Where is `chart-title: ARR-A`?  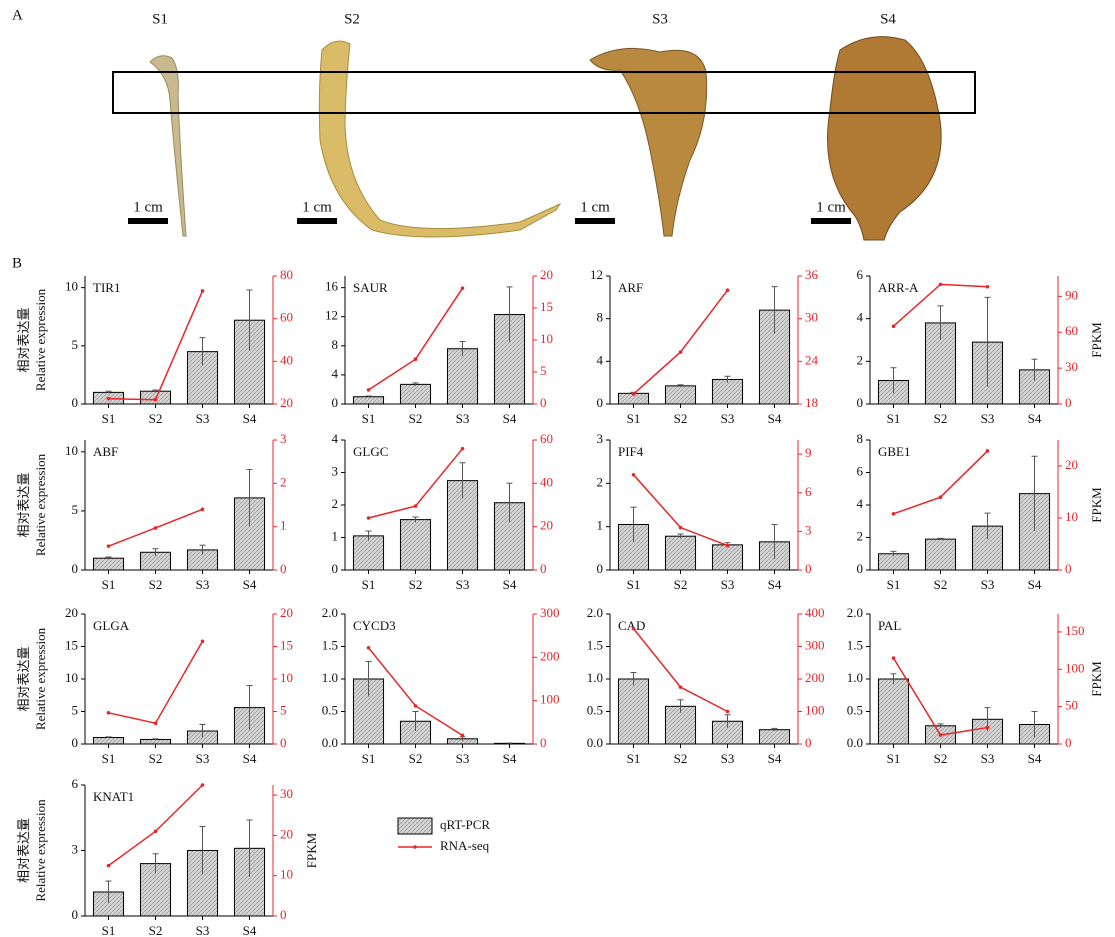
chart-title: ARR-A is located at coordinates (898, 287).